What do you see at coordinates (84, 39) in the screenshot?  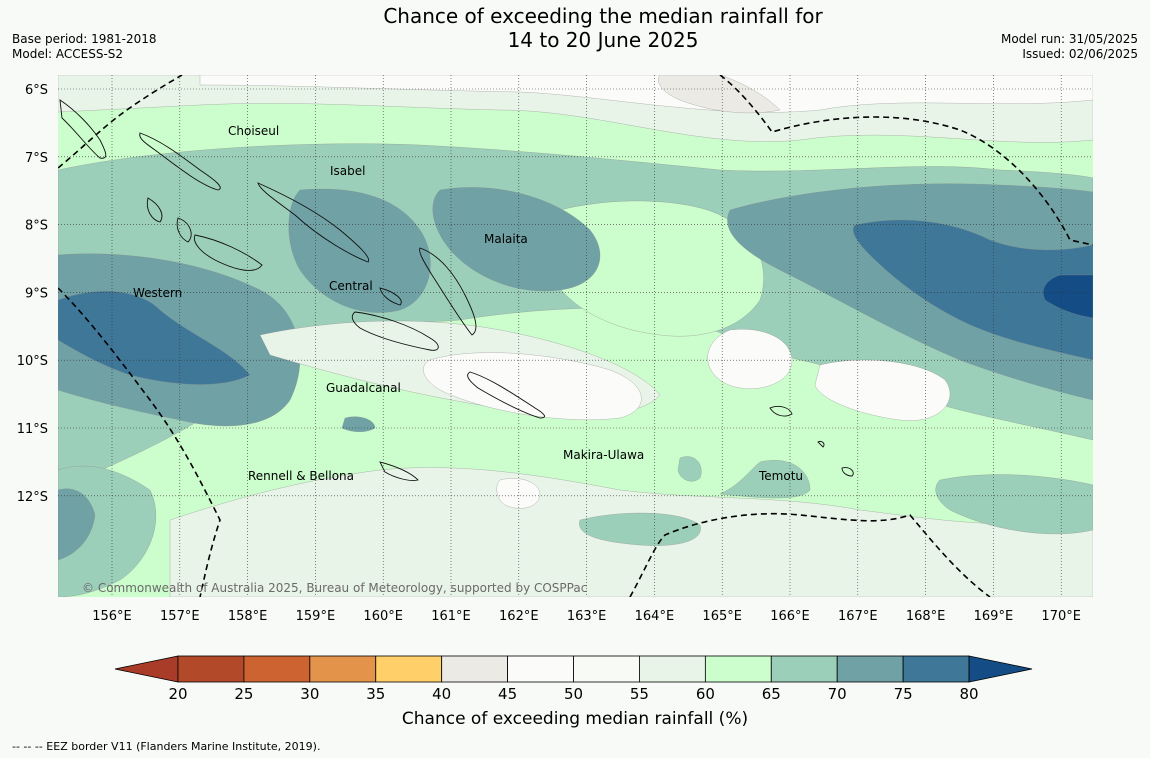 I see `base-period: Base period: 1981-2018` at bounding box center [84, 39].